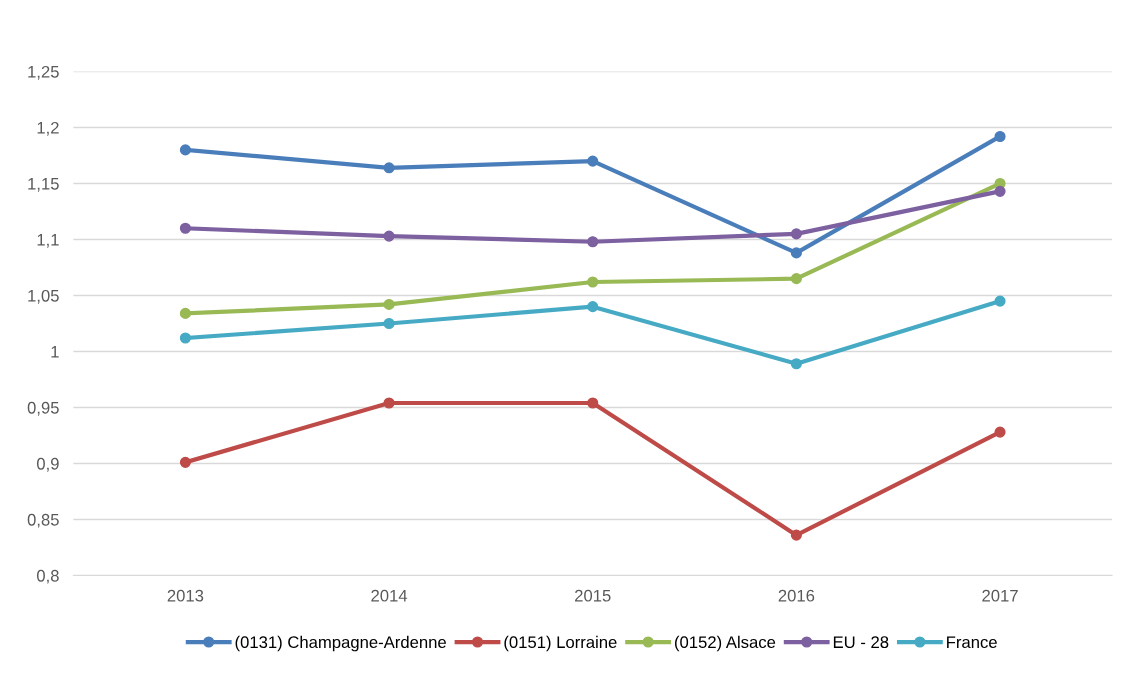 This screenshot has height=681, width=1129. Describe the element at coordinates (340, 643) in the screenshot. I see `legend-label: (0131) Champagne-Ardenne` at that location.